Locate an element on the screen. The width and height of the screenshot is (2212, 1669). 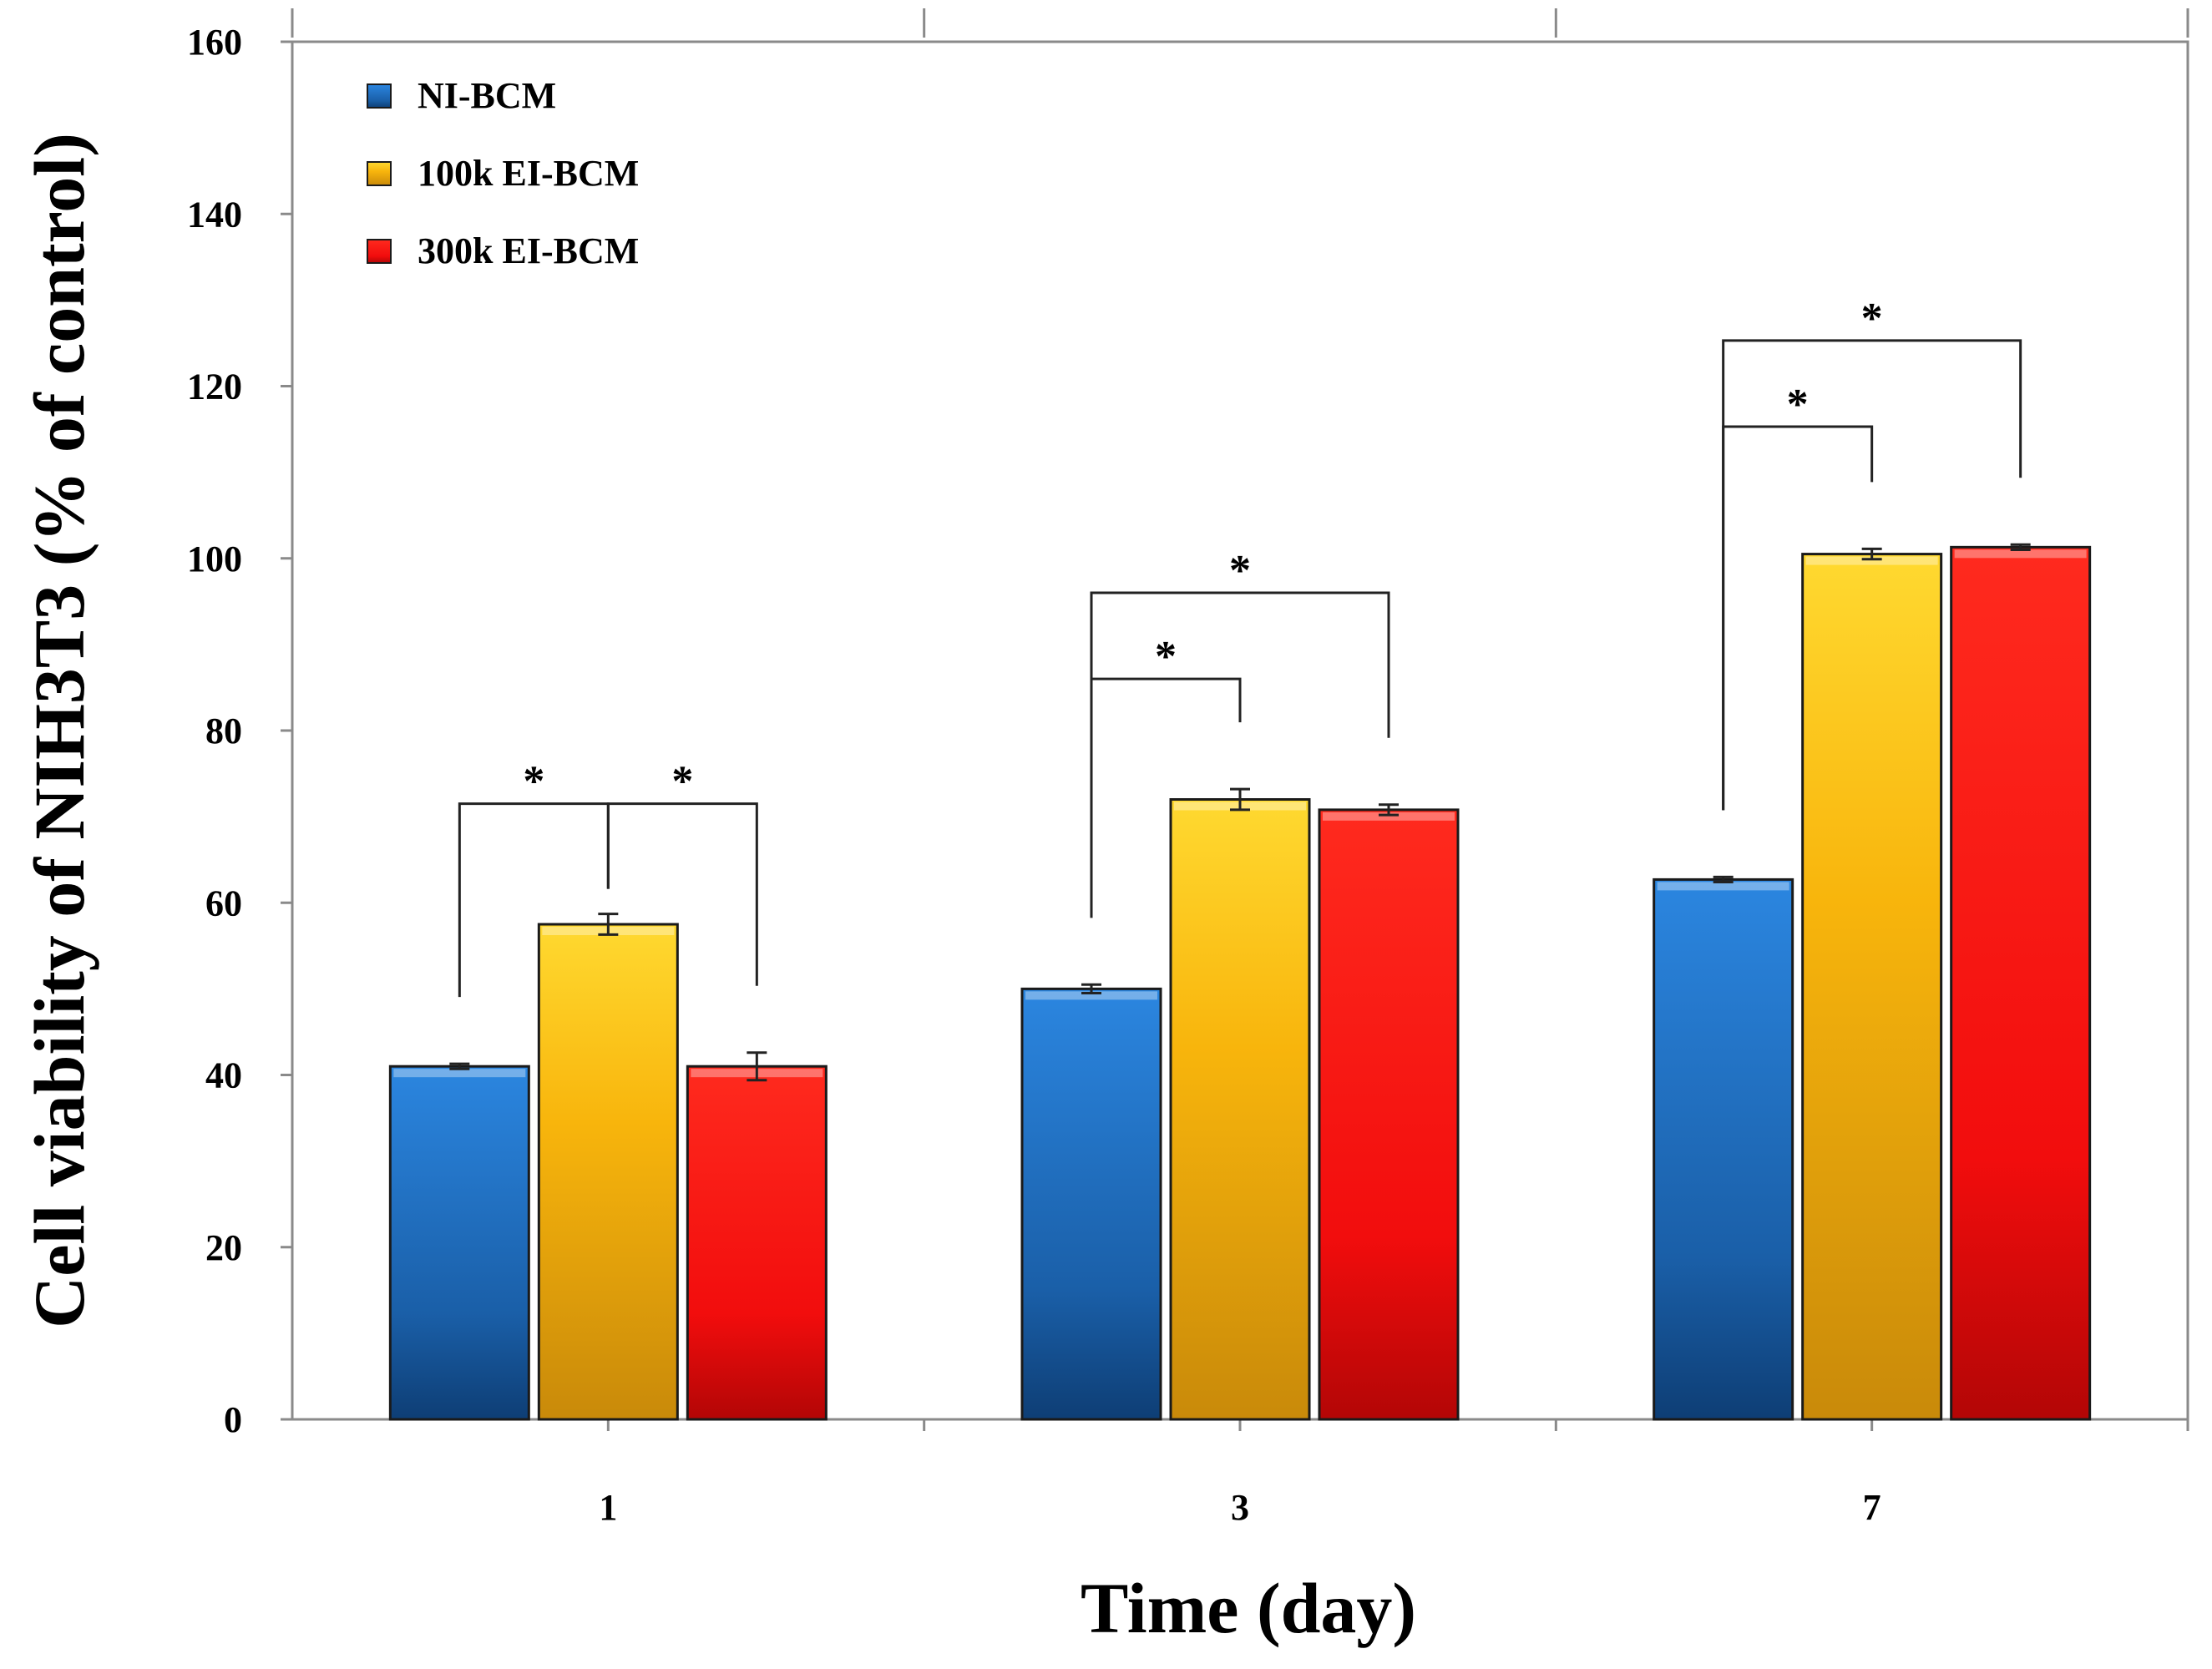
y-tick-label: 0 is located at coordinates (233, 1420).